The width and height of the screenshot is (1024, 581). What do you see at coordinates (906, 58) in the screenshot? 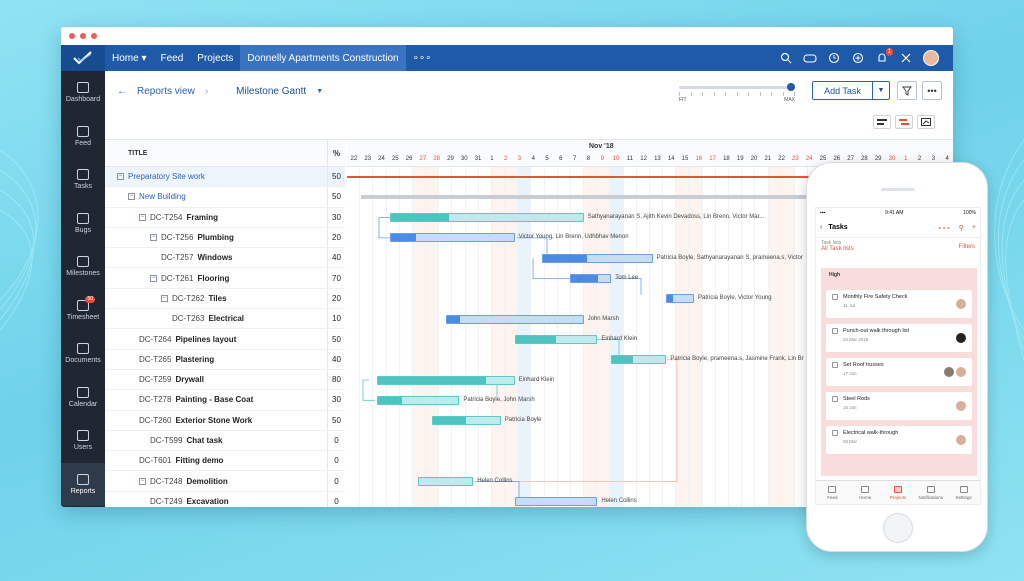
I see `tools-icon` at bounding box center [906, 58].